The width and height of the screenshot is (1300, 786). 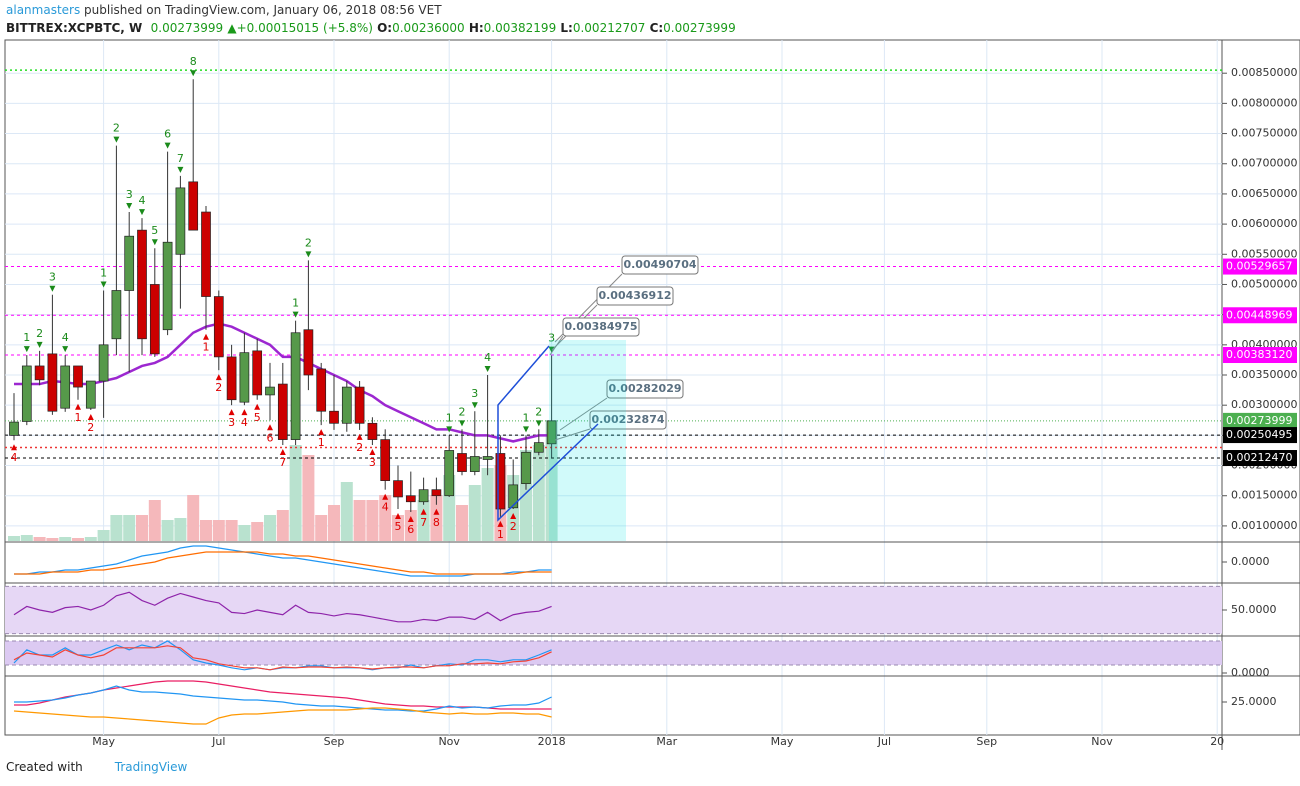 What do you see at coordinates (1250, 561) in the screenshot?
I see `y-tick-label: 0.0000` at bounding box center [1250, 561].